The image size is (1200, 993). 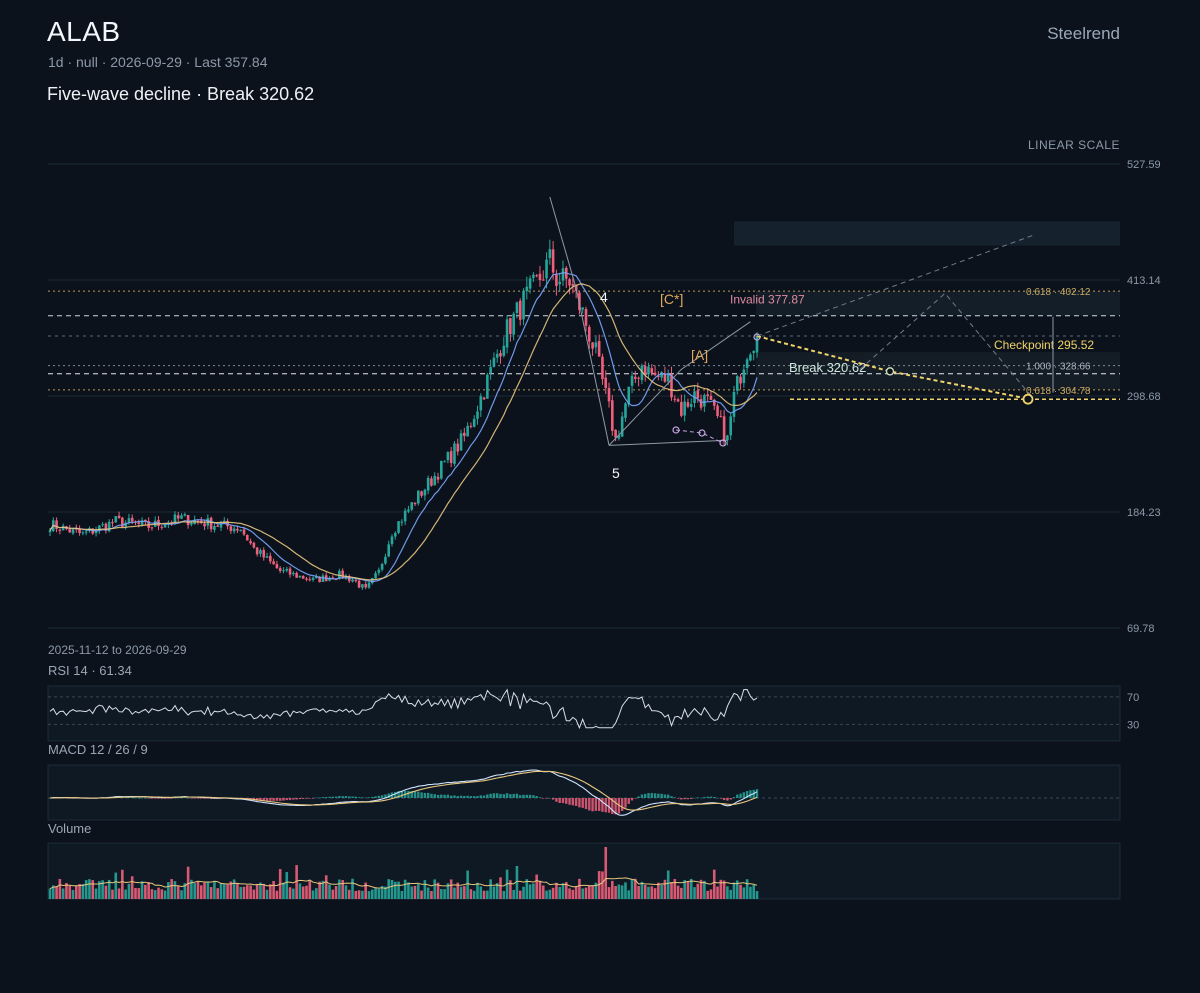 What do you see at coordinates (938, 371) in the screenshot?
I see `target-zone-lower` at bounding box center [938, 371].